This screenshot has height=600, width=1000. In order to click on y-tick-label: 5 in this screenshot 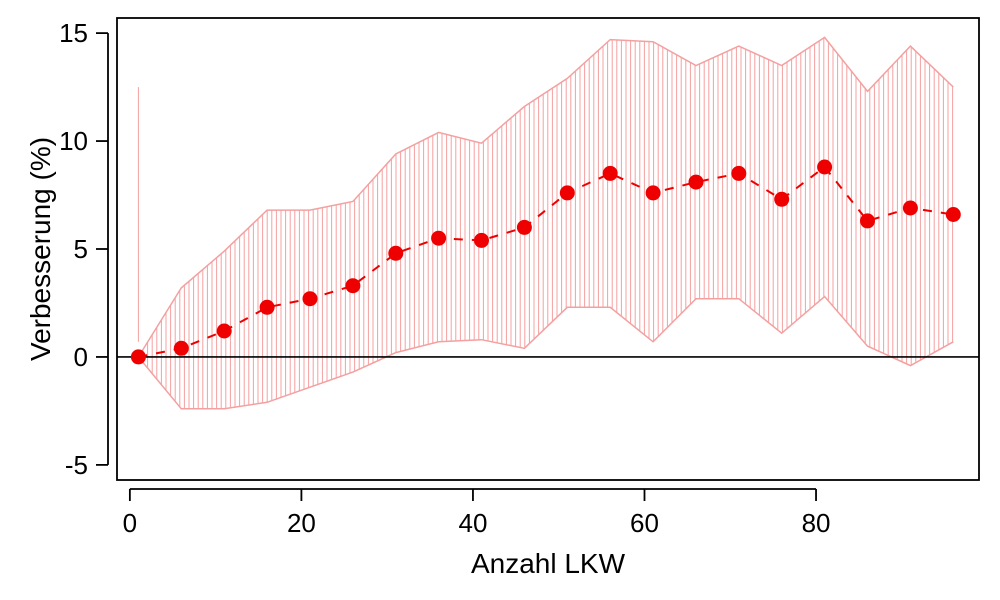, I will do `click(81, 249)`.